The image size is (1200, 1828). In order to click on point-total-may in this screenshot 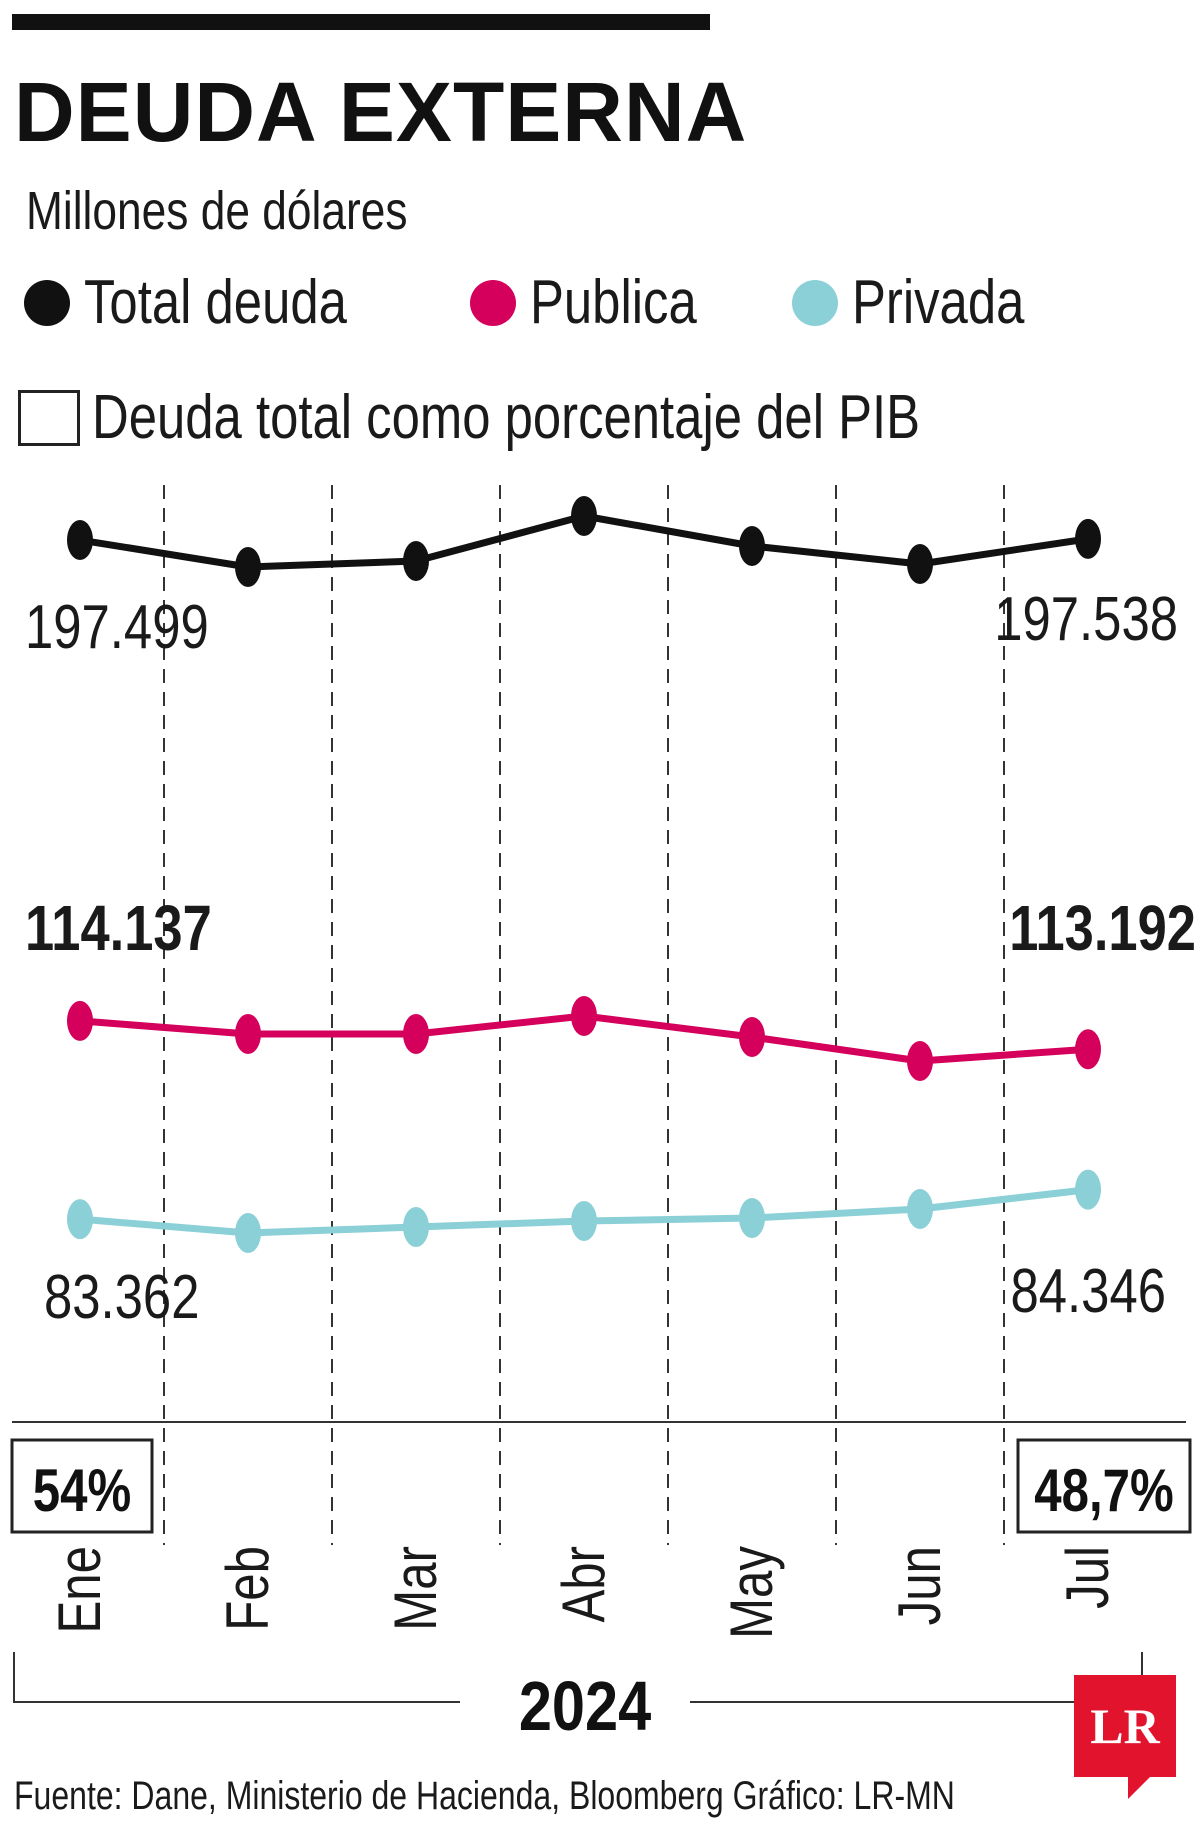, I will do `click(752, 546)`.